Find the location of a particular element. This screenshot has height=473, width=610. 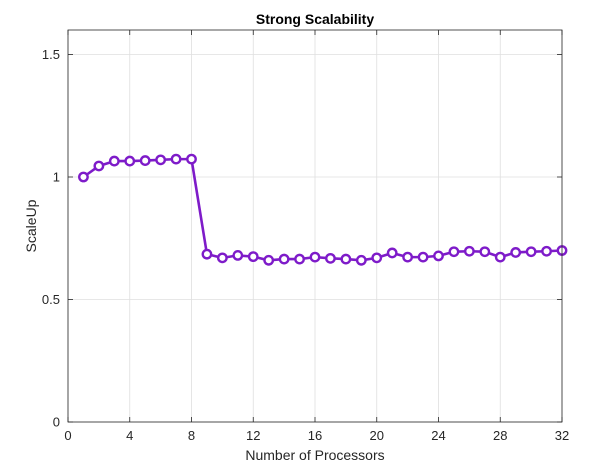

chart-title: Strong Scalability is located at coordinates (315, 19).